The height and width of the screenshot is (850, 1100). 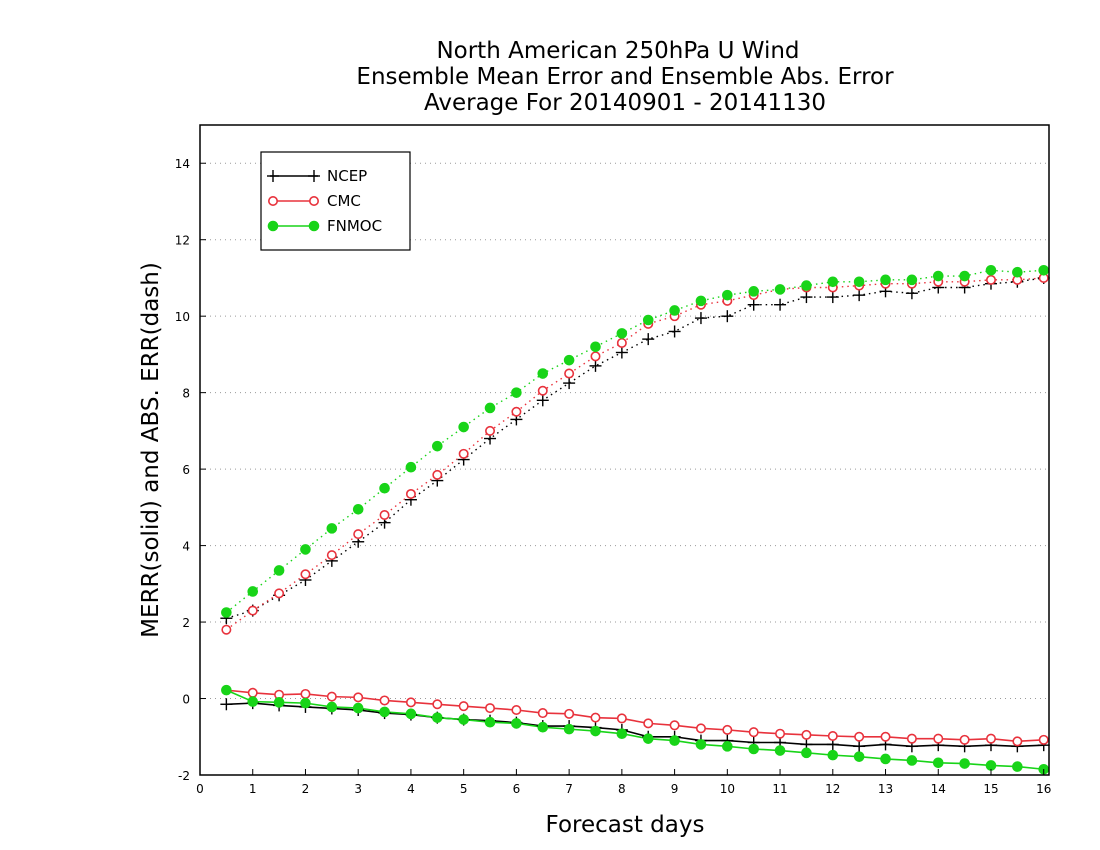 What do you see at coordinates (186, 623) in the screenshot?
I see `y-tick-label: 2` at bounding box center [186, 623].